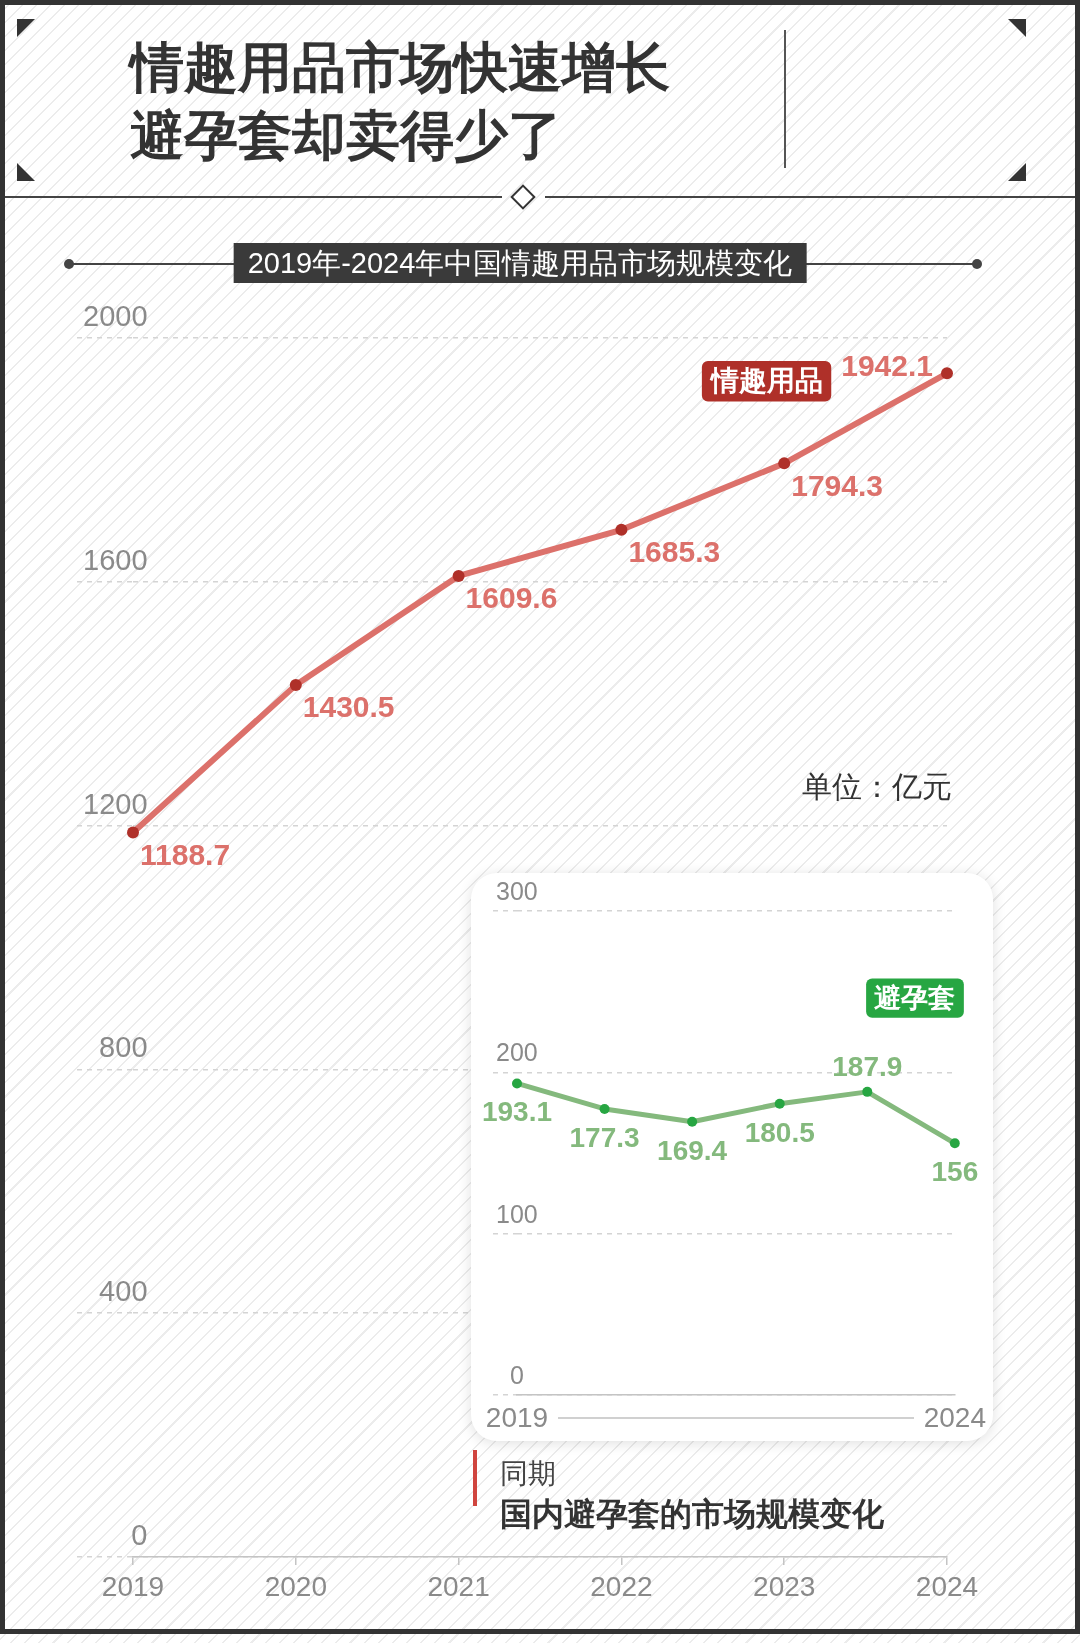  Describe the element at coordinates (779, 1132) in the screenshot. I see `data-label: 180.5` at that location.